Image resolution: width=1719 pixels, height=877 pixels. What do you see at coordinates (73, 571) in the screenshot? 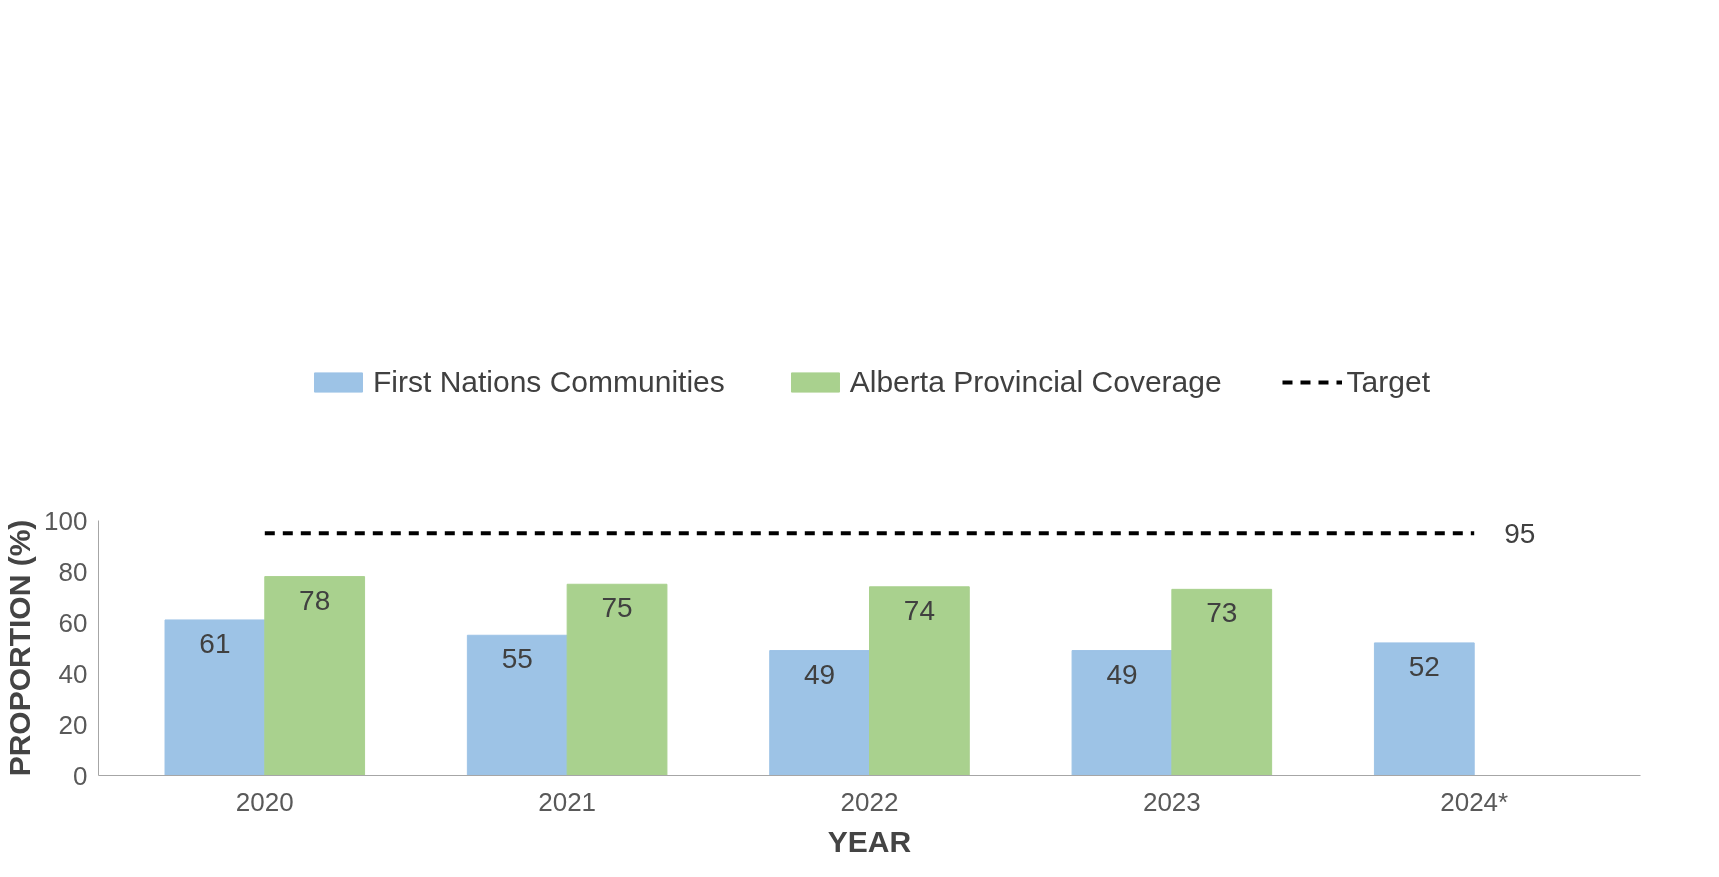
I see `y-tick-label: 80` at bounding box center [73, 571].